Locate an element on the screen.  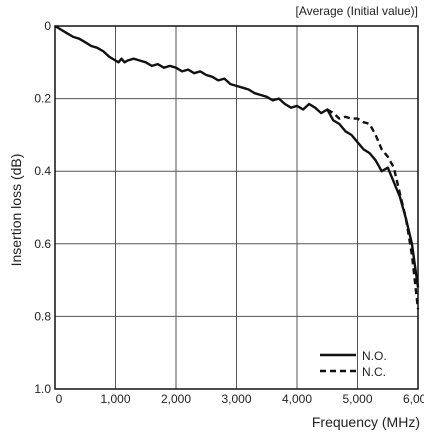
y-tick-label: 0.6 is located at coordinates (42, 244).